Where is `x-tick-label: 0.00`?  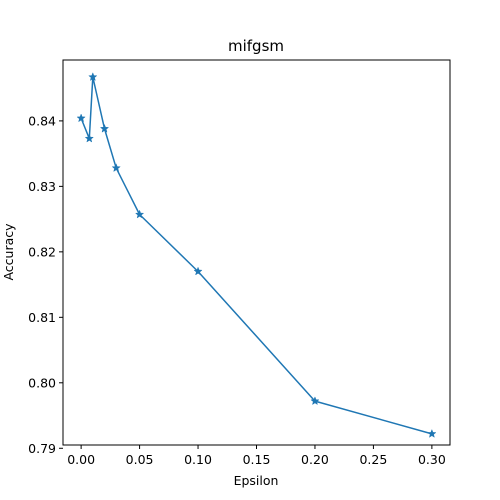 x-tick-label: 0.00 is located at coordinates (81, 459).